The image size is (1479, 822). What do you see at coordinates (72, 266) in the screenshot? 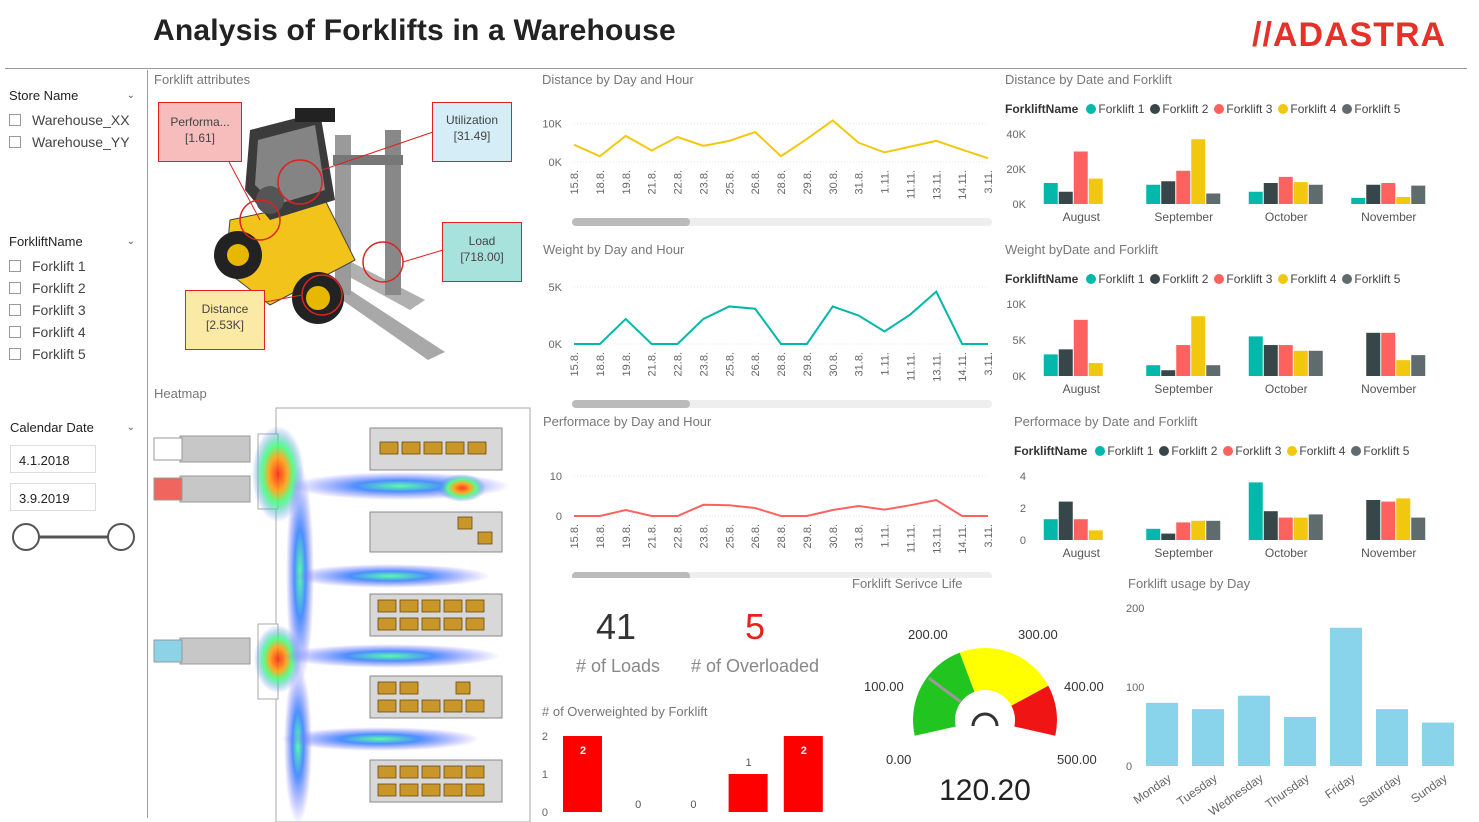
I see `forklift-option: Forklift 1` at bounding box center [72, 266].